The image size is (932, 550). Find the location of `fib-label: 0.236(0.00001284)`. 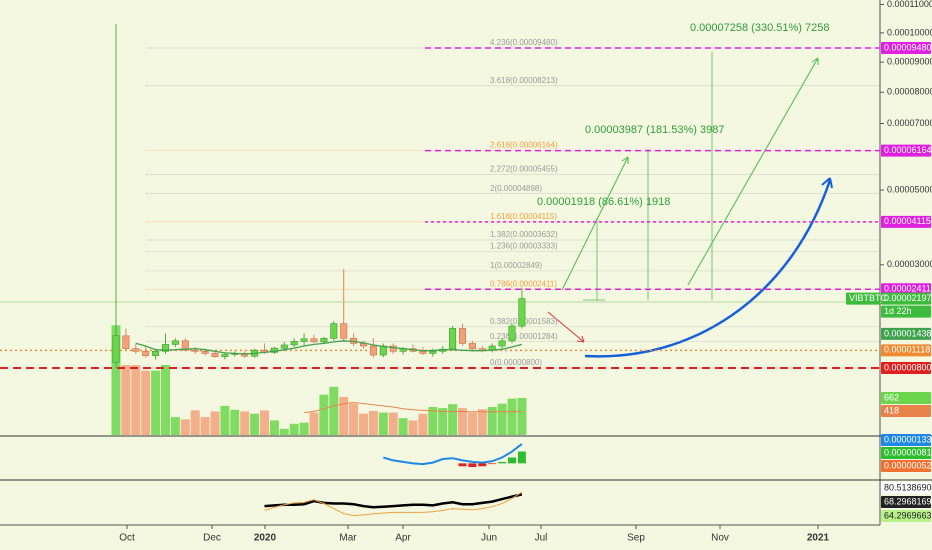

fib-label: 0.236(0.00001284) is located at coordinates (524, 336).